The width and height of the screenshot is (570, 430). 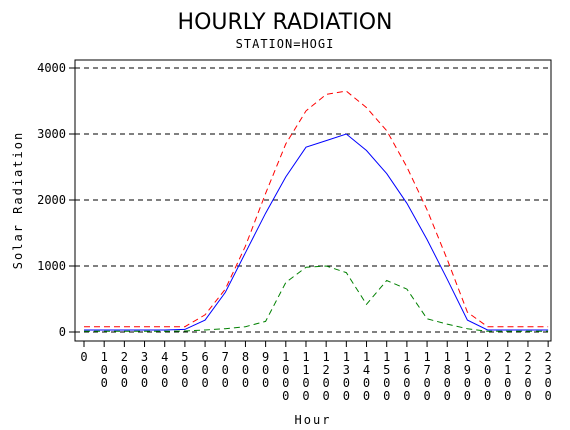 I want to click on x-tick-label: 0, so click(x=83, y=357).